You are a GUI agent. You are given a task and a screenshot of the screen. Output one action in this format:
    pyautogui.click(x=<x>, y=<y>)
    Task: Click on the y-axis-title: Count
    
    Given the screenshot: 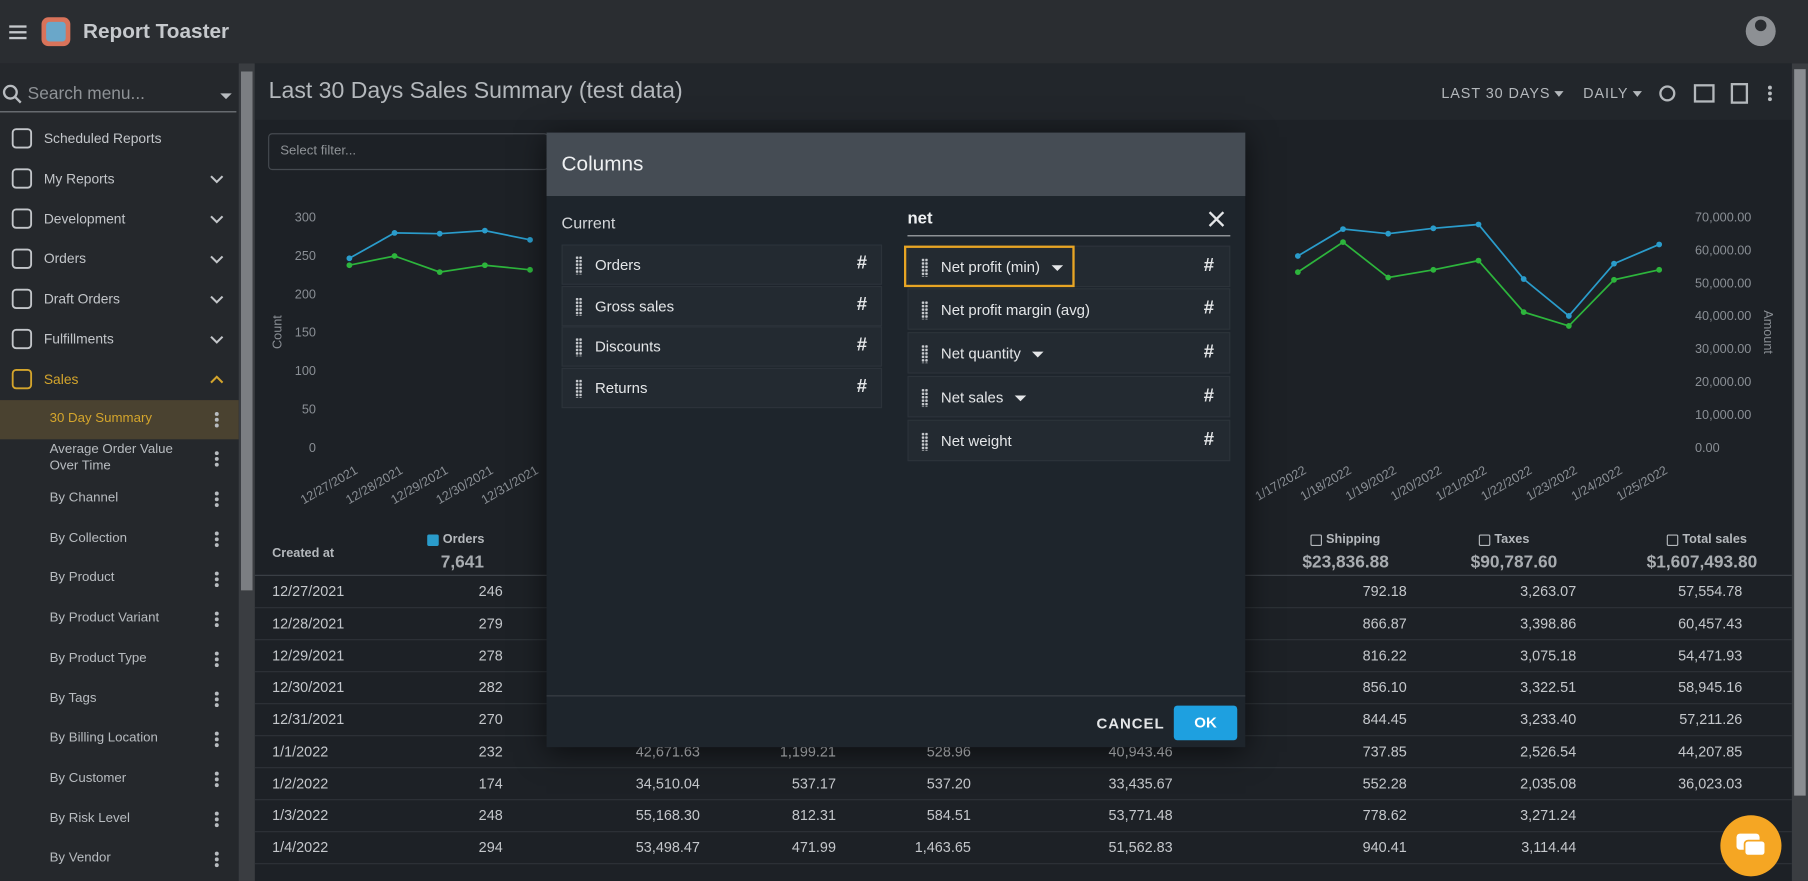 What is the action you would take?
    pyautogui.click(x=277, y=332)
    